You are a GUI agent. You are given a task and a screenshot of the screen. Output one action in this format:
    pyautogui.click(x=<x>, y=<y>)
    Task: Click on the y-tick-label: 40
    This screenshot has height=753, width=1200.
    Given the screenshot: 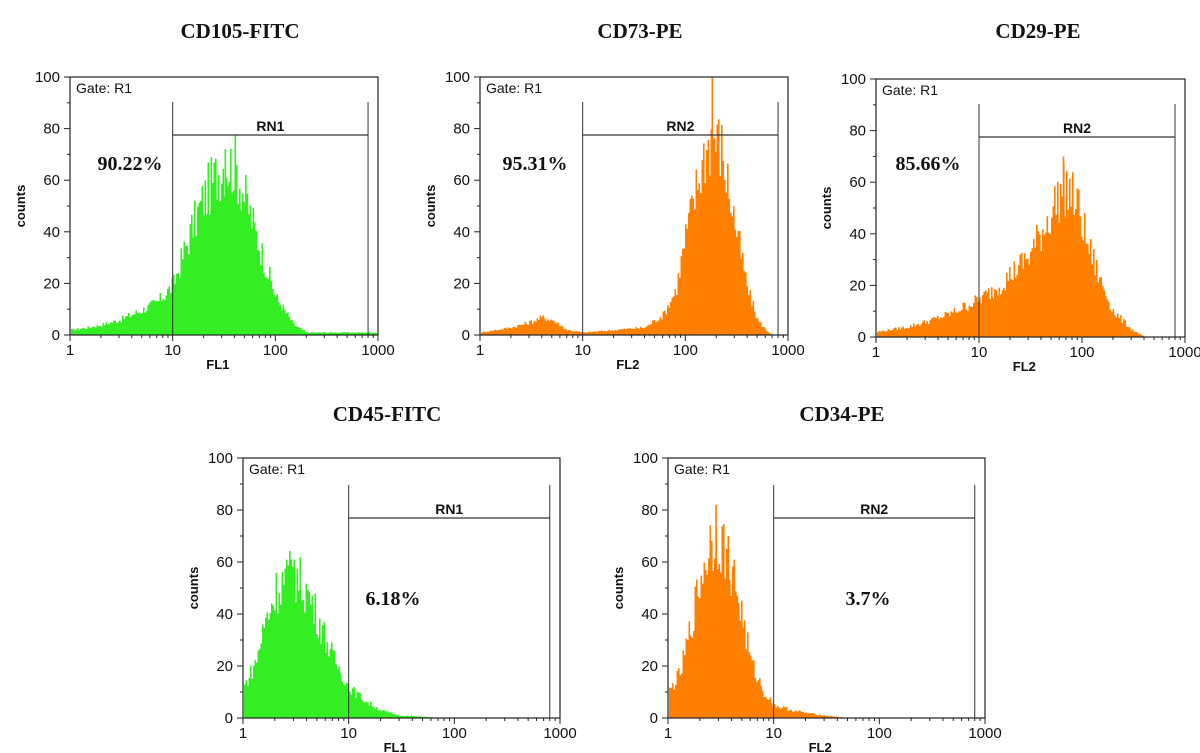 What is the action you would take?
    pyautogui.click(x=857, y=234)
    